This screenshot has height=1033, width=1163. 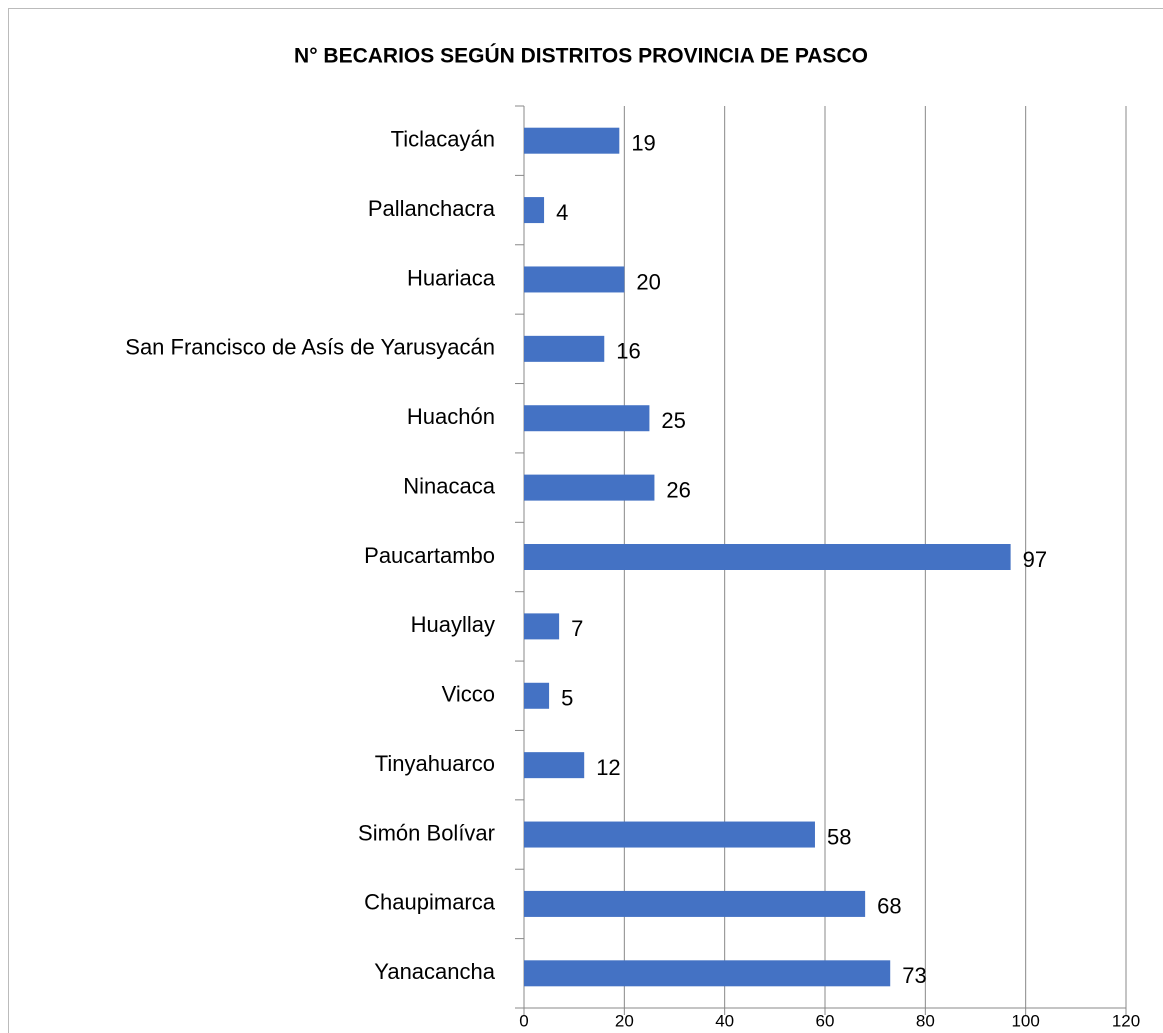 What do you see at coordinates (1025, 1020) in the screenshot?
I see `x-tick-label: 100` at bounding box center [1025, 1020].